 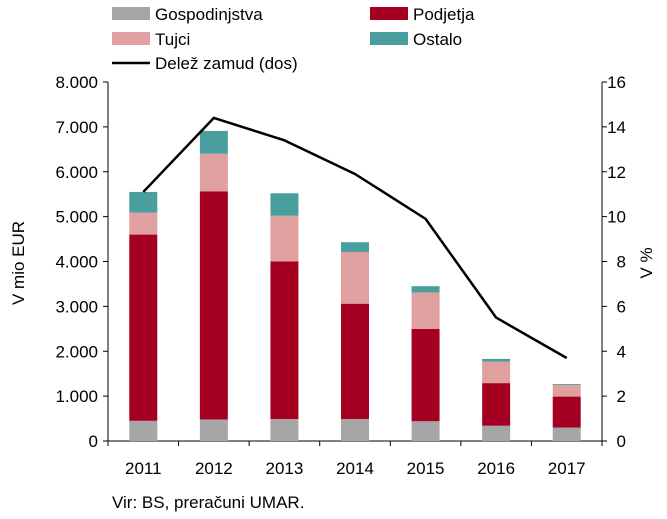 I want to click on y-tick-label: 1.000, so click(x=76, y=396).